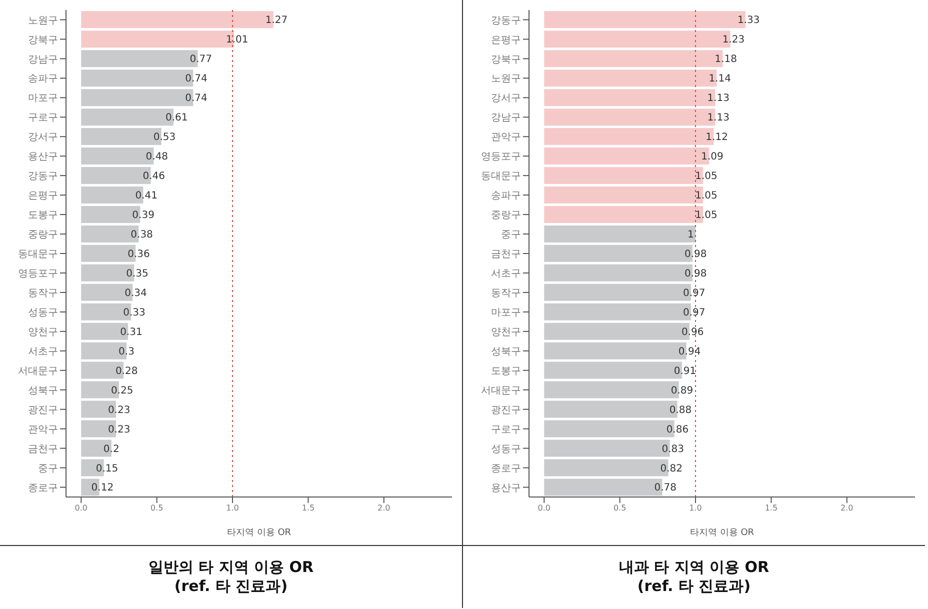 Image resolution: width=928 pixels, height=609 pixels. Describe the element at coordinates (134, 312) in the screenshot. I see `data-label: 0.33` at that location.